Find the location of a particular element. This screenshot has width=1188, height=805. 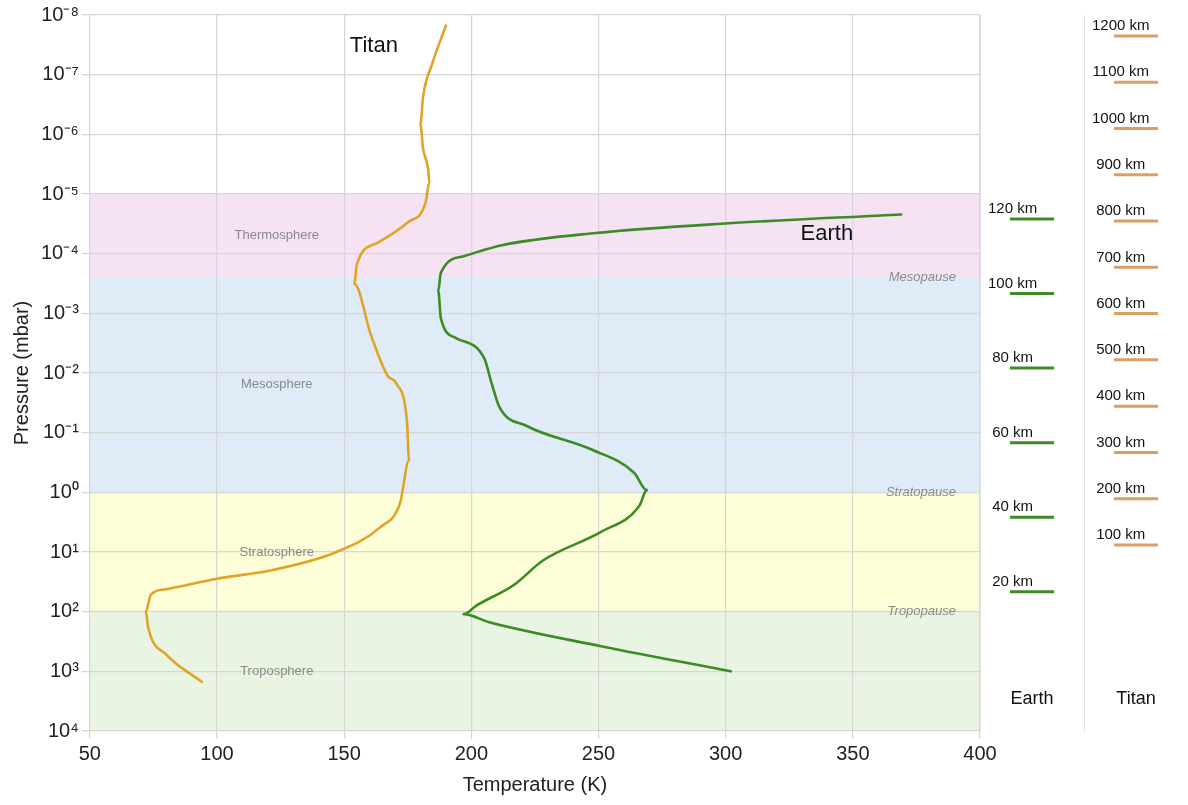

y2-tick-label: 100 km is located at coordinates (1012, 282).